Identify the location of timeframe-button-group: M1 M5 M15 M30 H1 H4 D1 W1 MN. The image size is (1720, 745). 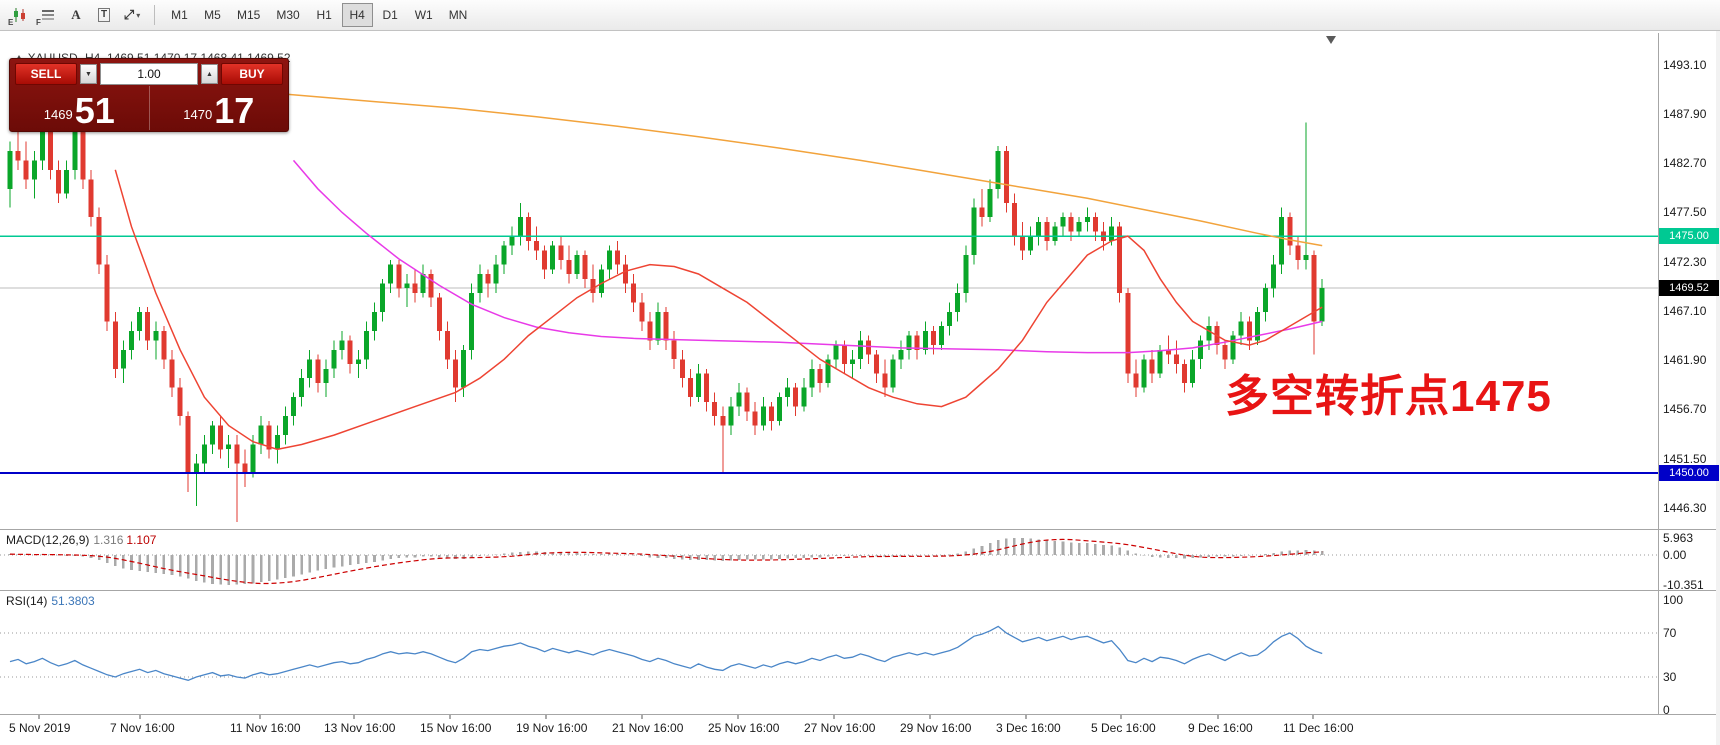
(319, 15).